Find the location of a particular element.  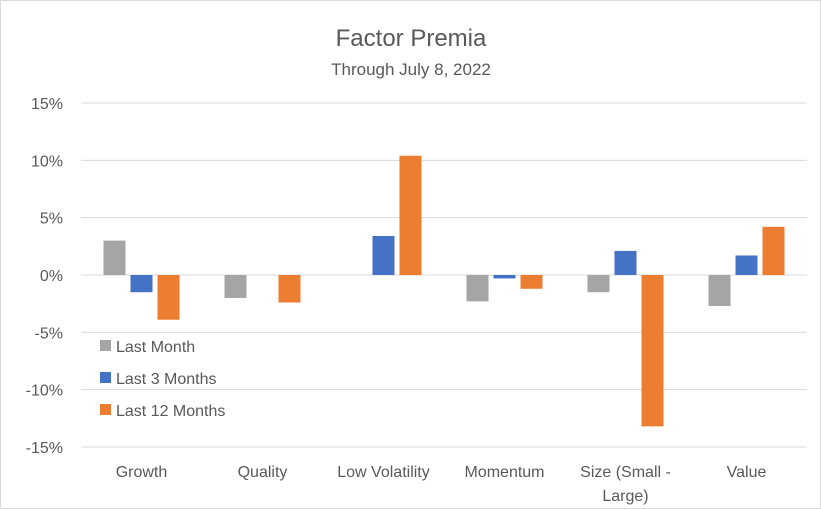

x-category-label: Size (Small - is located at coordinates (625, 472).